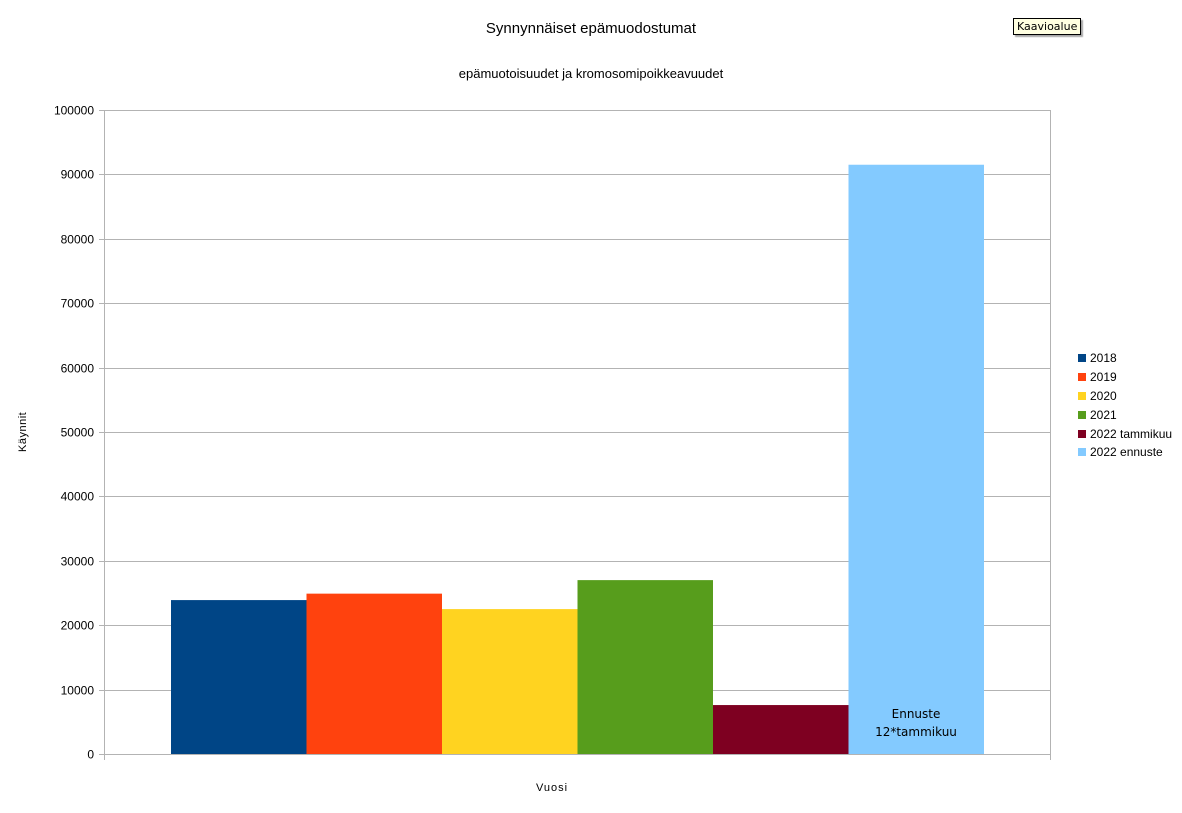 The width and height of the screenshot is (1182, 813). I want to click on legend-item: 2022 tammikuu, so click(1125, 433).